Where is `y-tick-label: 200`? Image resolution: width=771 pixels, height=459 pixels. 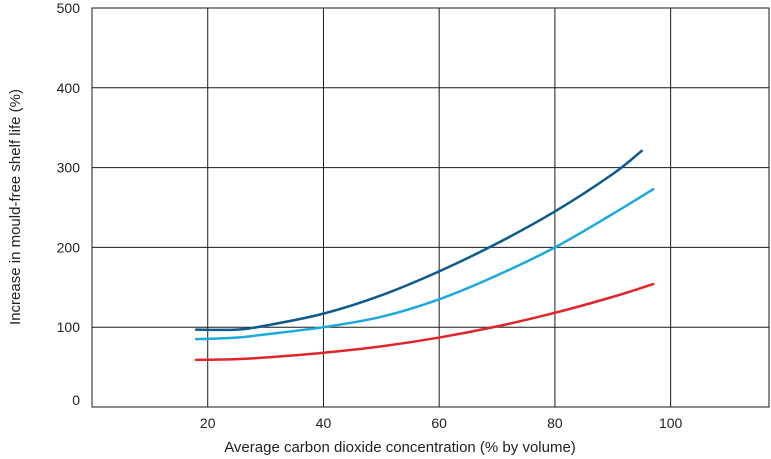 y-tick-label: 200 is located at coordinates (69, 247).